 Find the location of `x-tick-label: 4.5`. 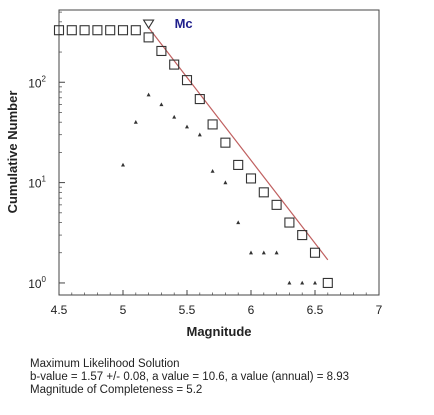

x-tick-label: 4.5 is located at coordinates (59, 310).